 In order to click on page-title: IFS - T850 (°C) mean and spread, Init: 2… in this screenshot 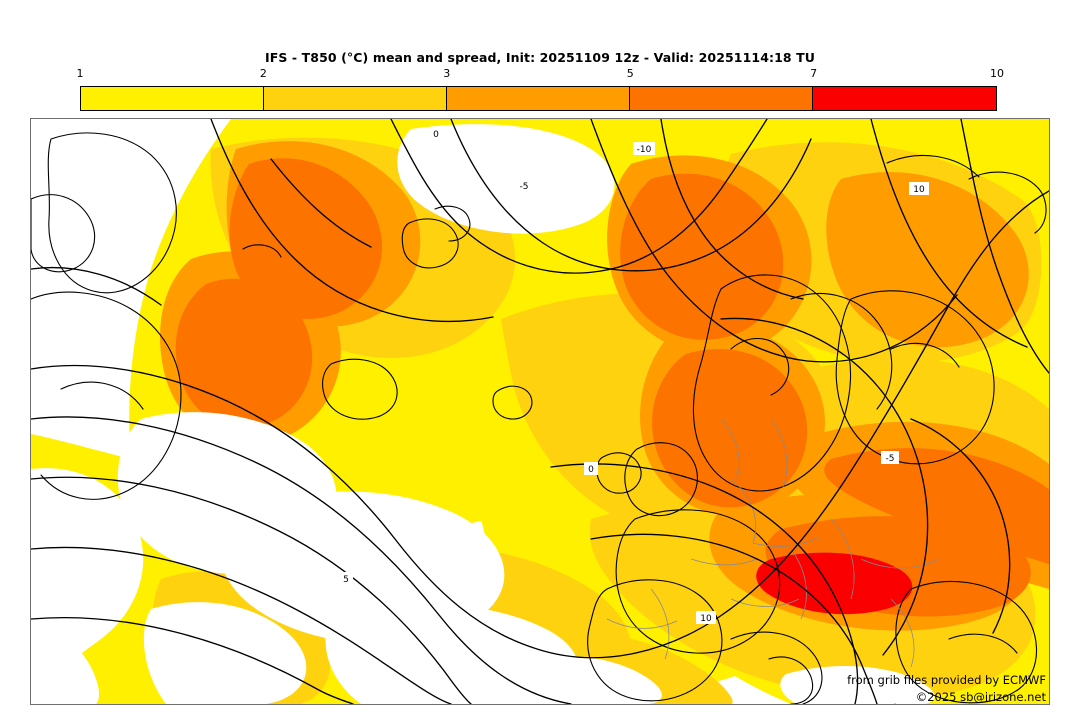, I will do `click(540, 57)`.